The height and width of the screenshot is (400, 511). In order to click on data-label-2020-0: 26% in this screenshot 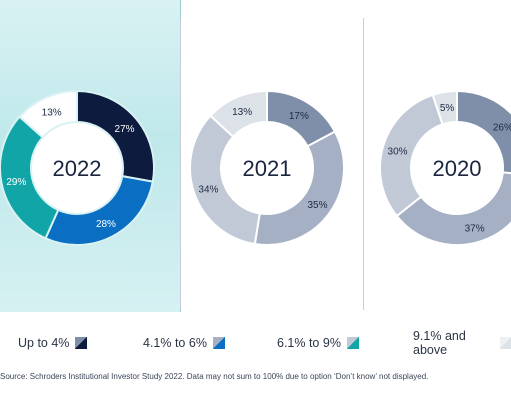, I will do `click(502, 127)`.